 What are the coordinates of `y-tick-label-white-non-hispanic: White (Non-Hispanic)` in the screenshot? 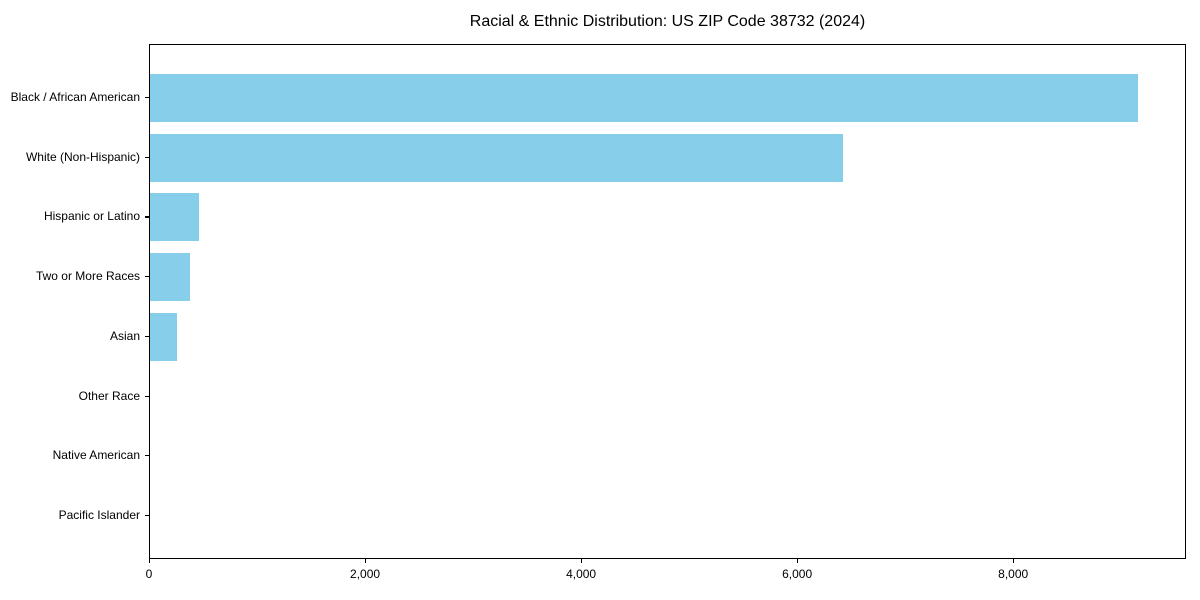 It's located at (82, 156).